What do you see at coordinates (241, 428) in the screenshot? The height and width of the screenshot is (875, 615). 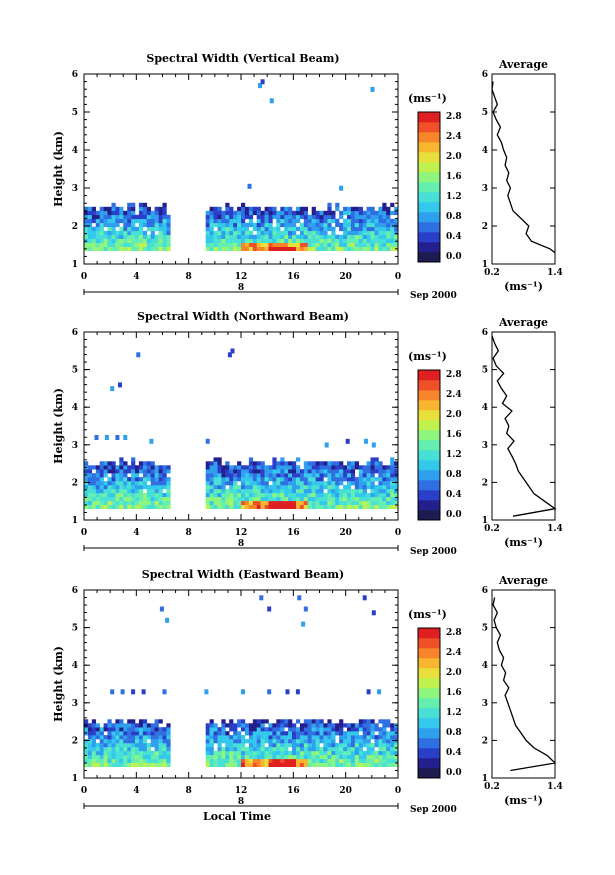 I see `heatmap` at bounding box center [241, 428].